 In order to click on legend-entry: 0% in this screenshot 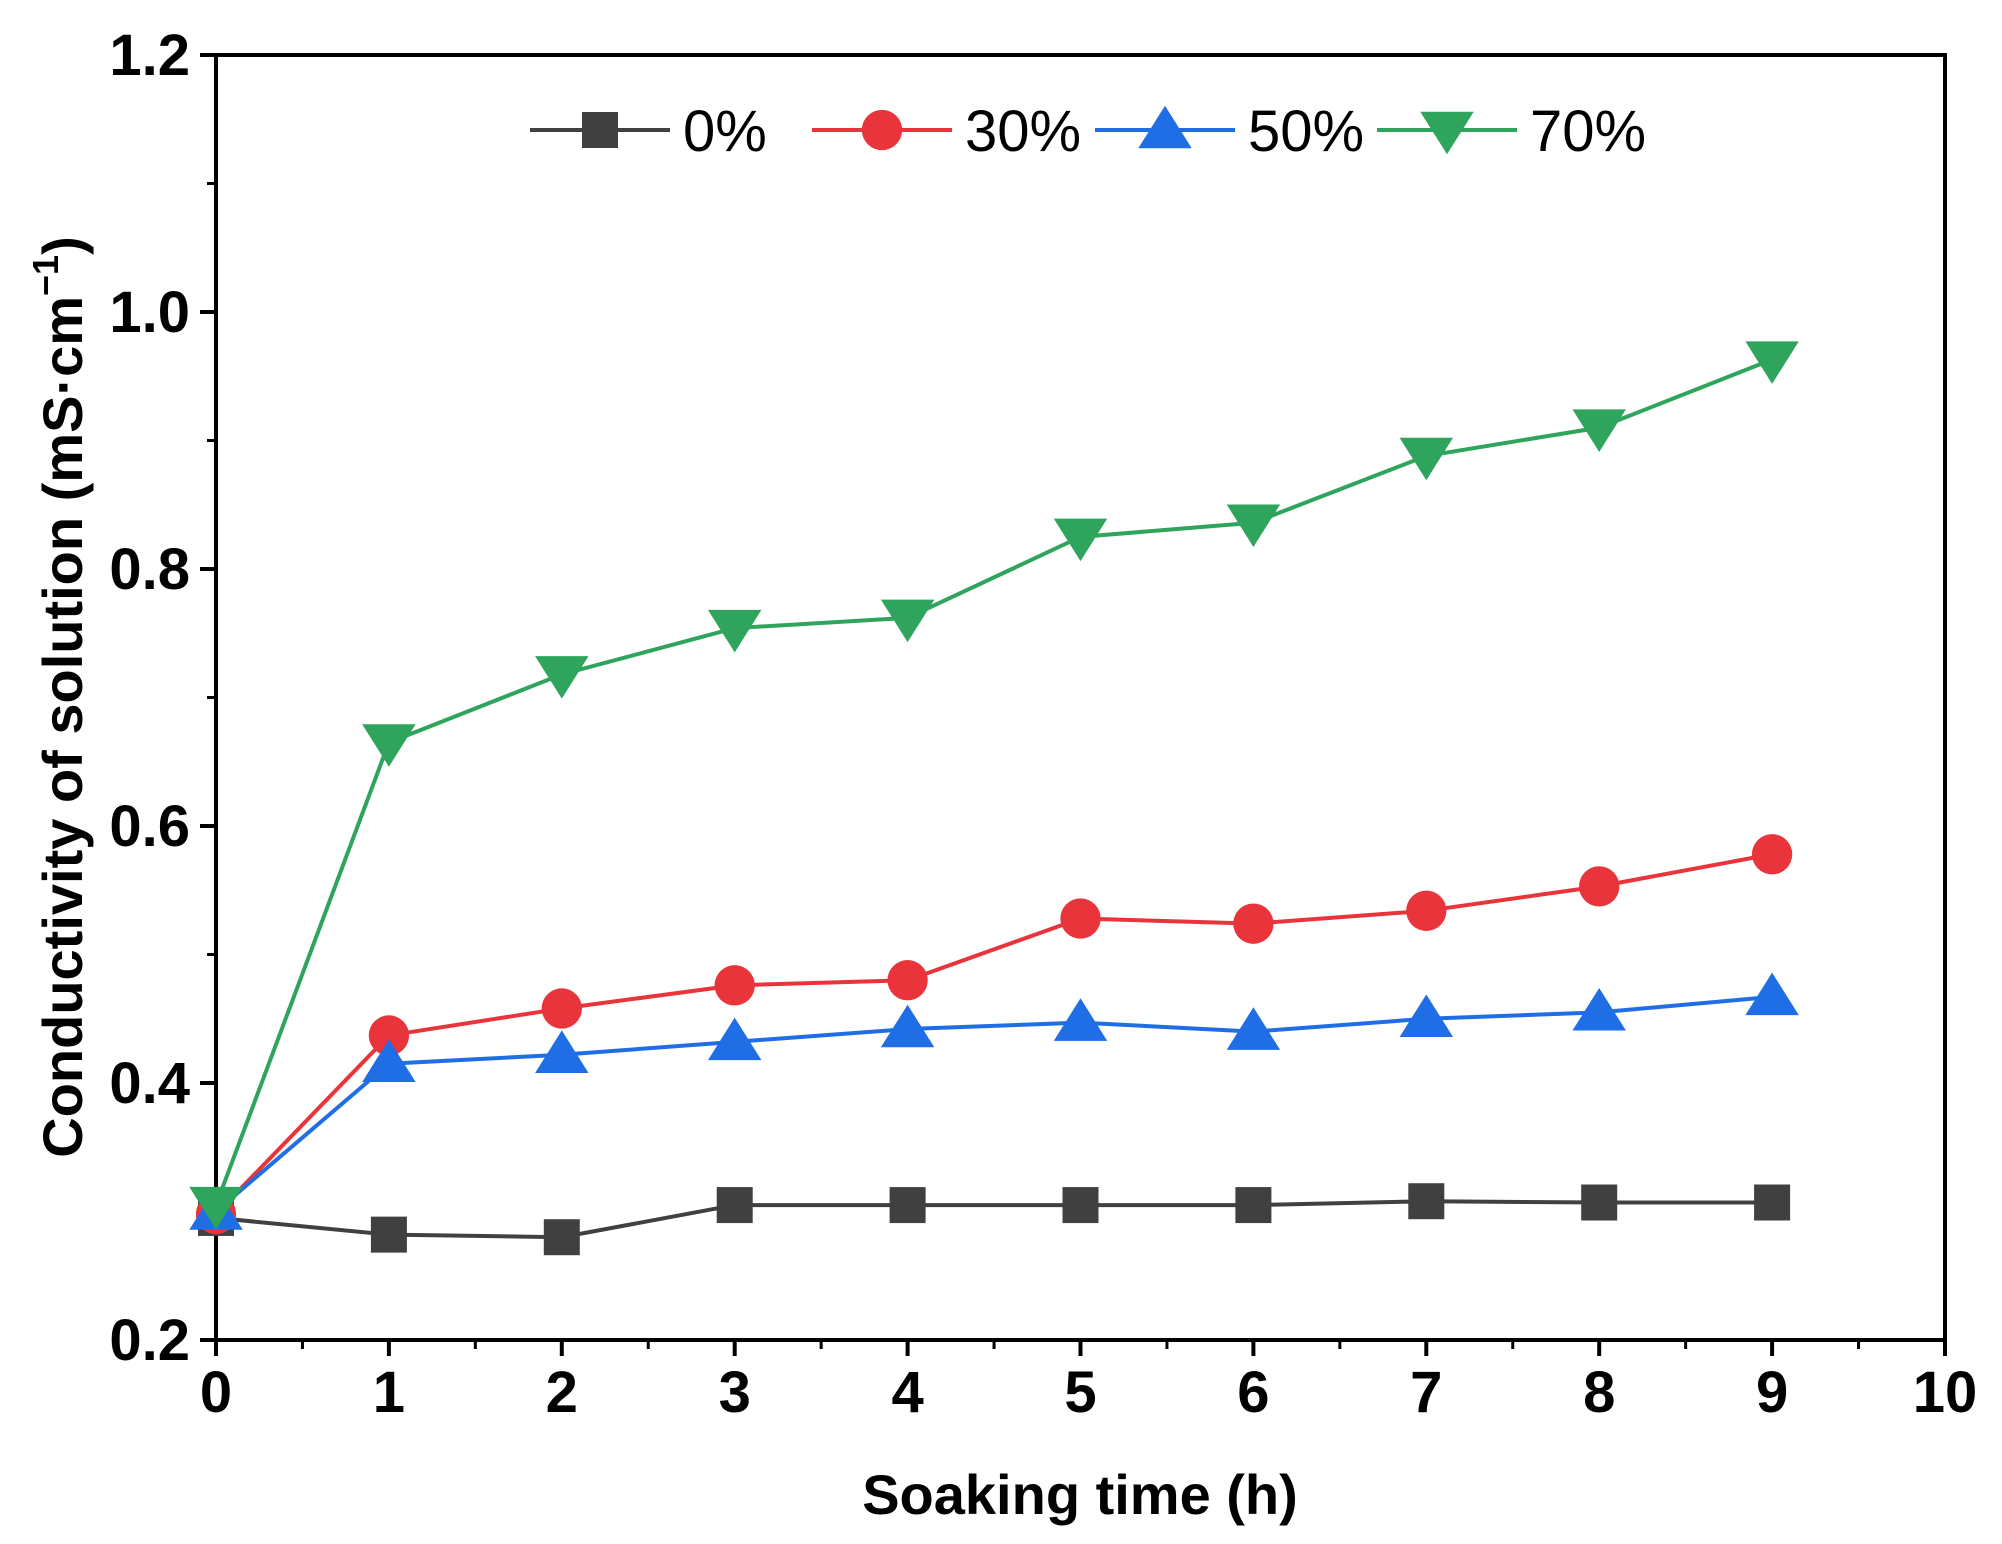, I will do `click(648, 131)`.